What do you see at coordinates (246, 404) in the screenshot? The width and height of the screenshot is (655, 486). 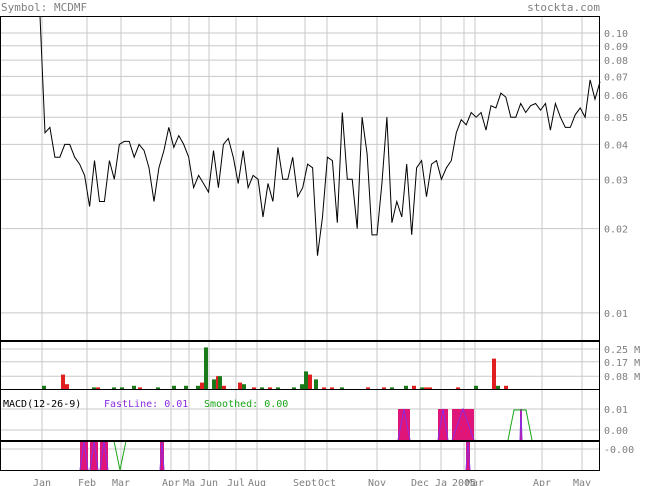 I see `macd-smoothed-label: Smoothed: 0.00` at bounding box center [246, 404].